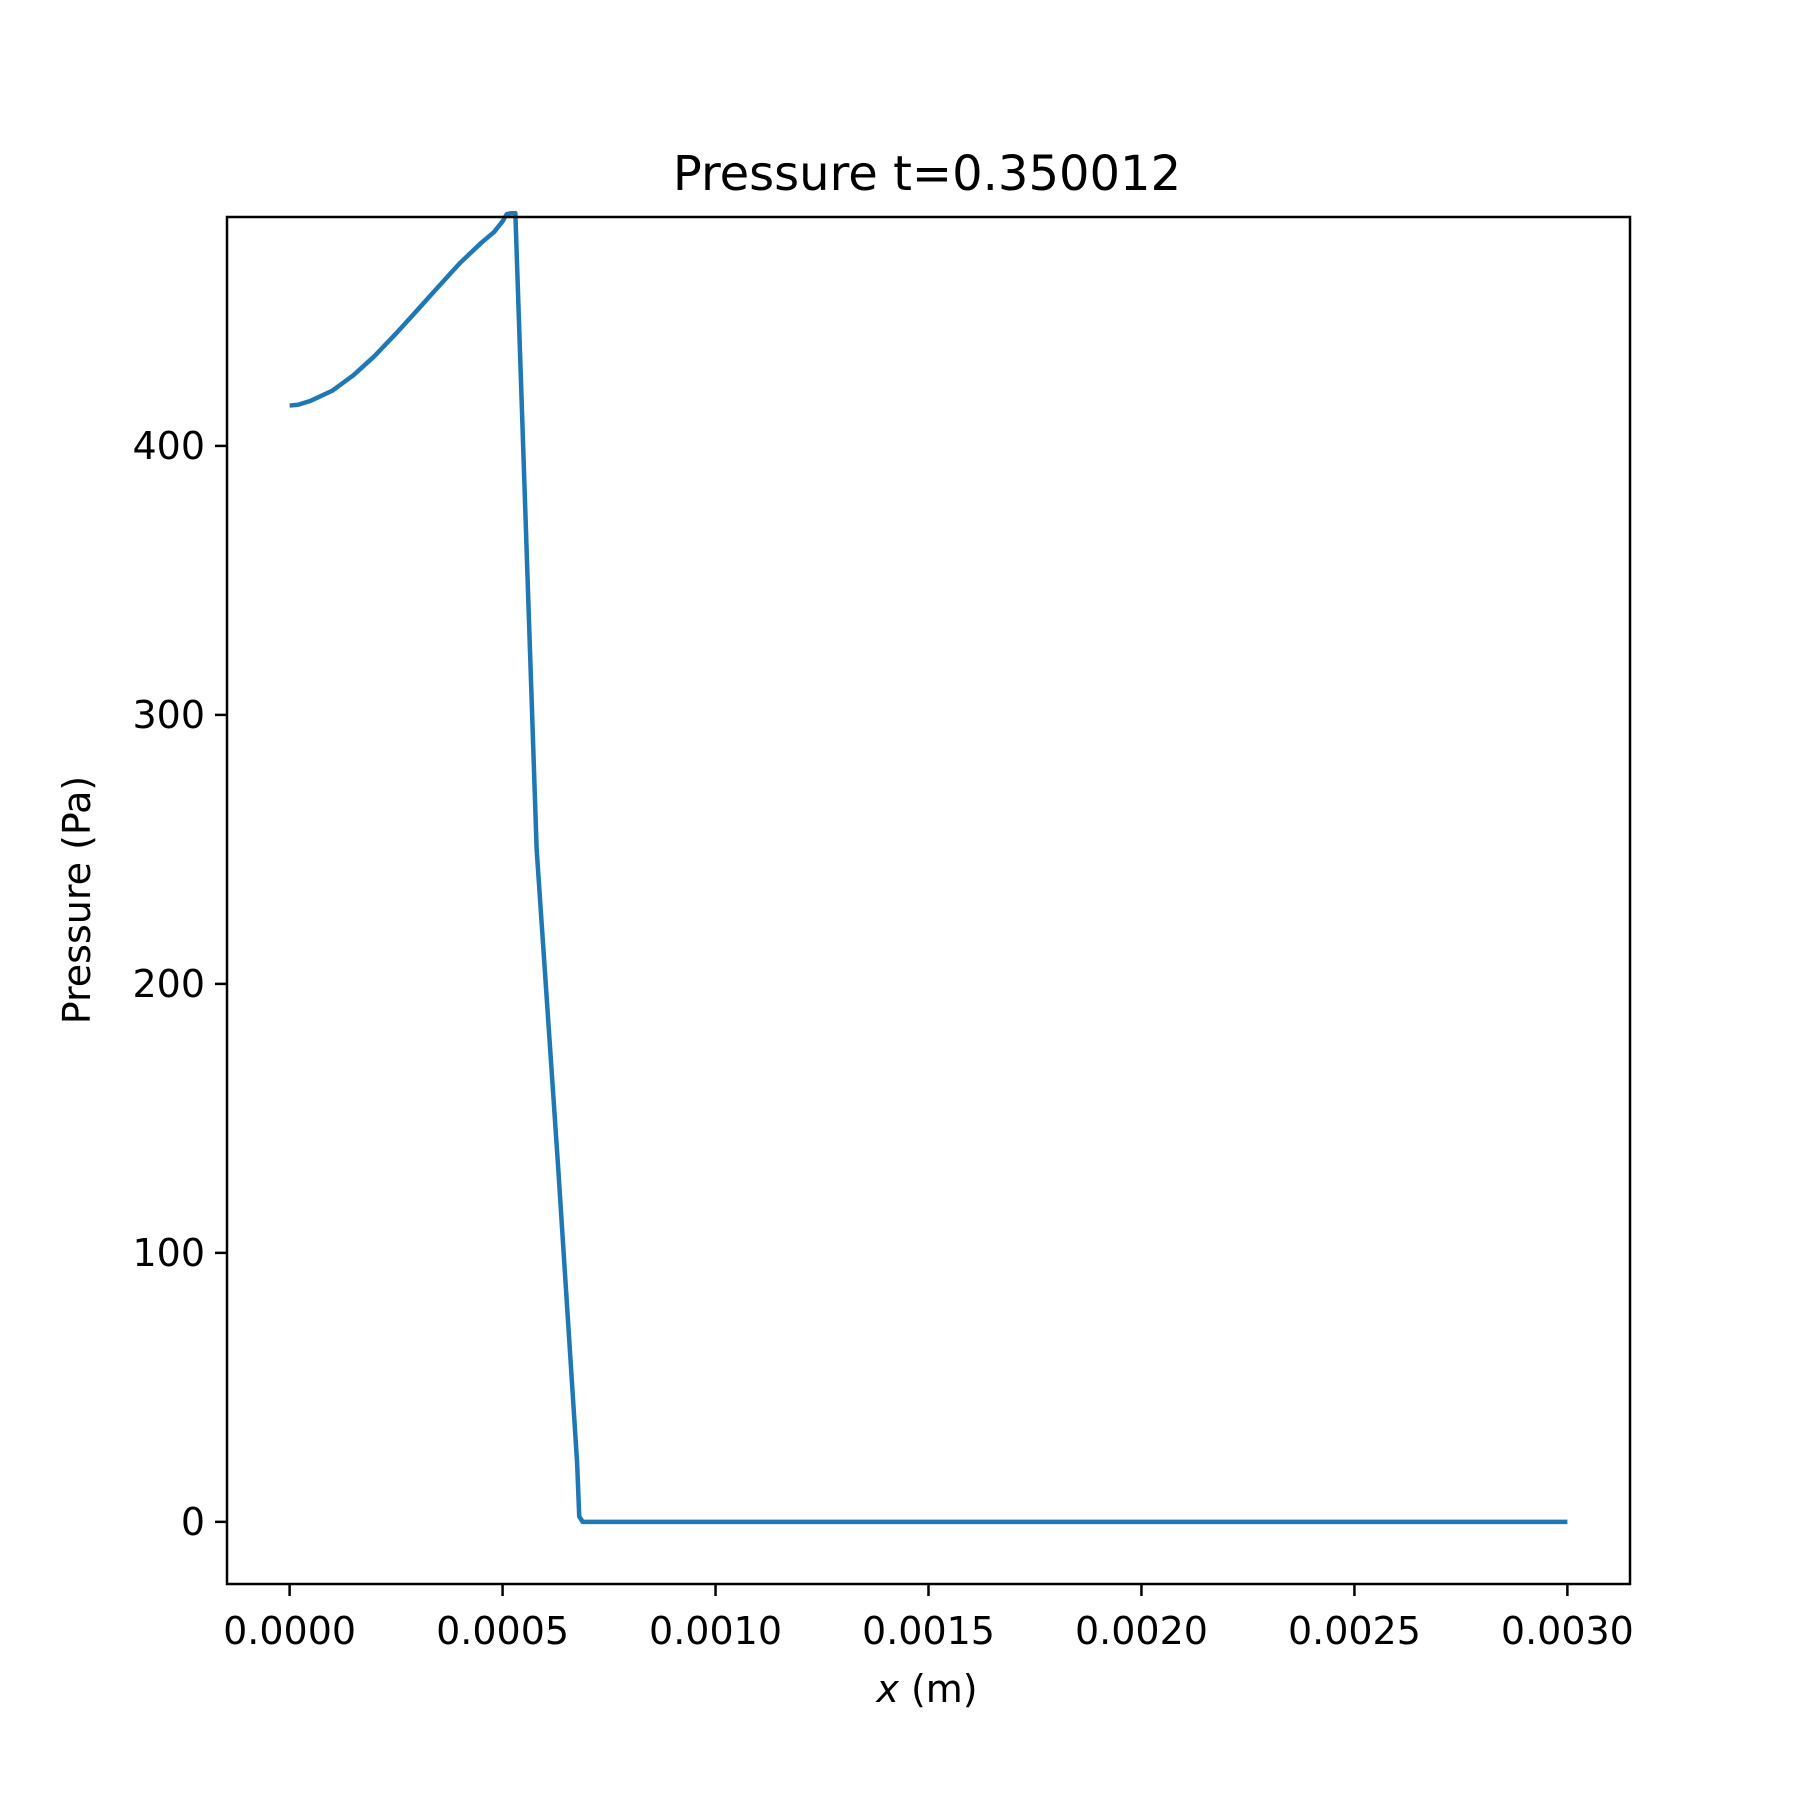 The height and width of the screenshot is (1800, 1800). Describe the element at coordinates (927, 174) in the screenshot. I see `chart-title: Pressure t=0.350012` at that location.